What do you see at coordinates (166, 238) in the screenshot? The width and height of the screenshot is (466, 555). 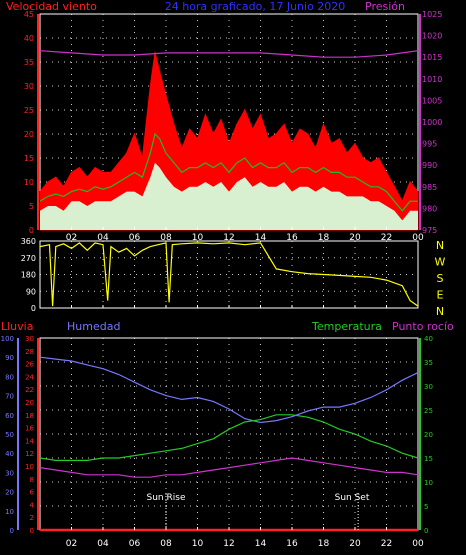 I see `x-tick-label: 08` at bounding box center [166, 238].